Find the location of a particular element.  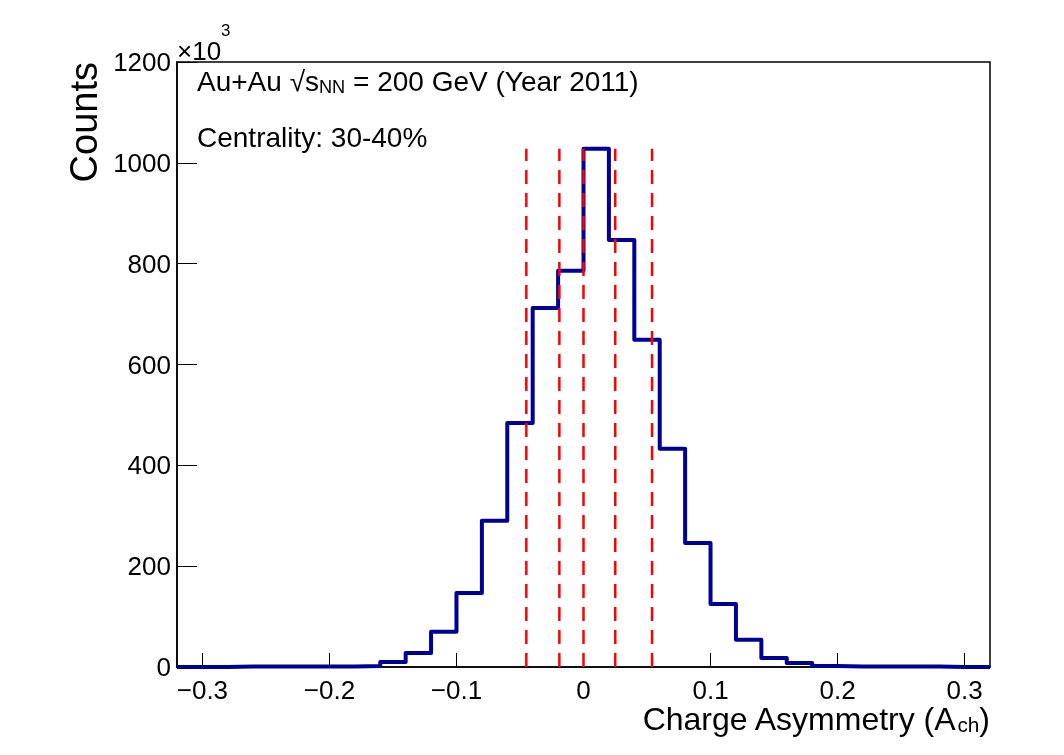

annotation: ×10³ is located at coordinates (204, 43).